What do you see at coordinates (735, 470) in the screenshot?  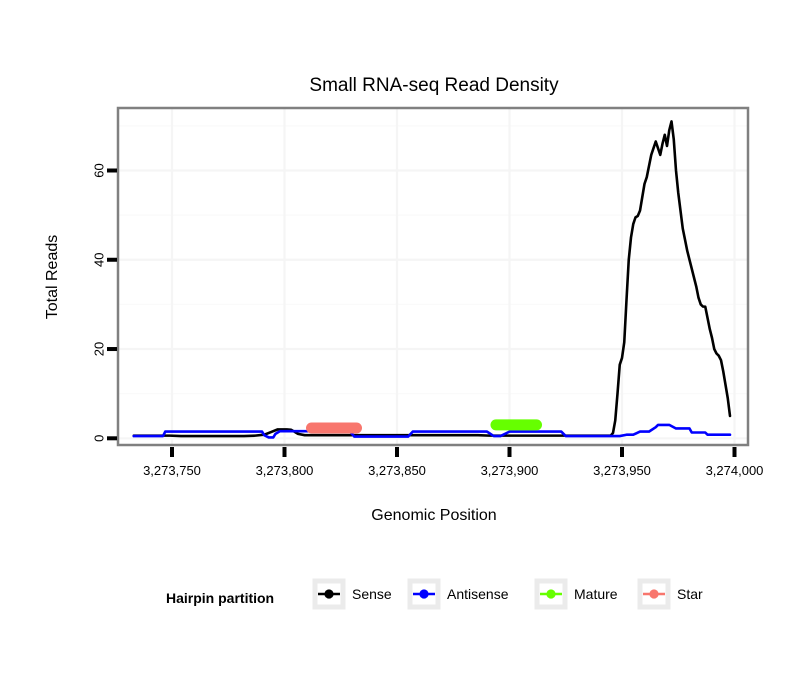 I see `x-tick-label: 3,274,000` at bounding box center [735, 470].